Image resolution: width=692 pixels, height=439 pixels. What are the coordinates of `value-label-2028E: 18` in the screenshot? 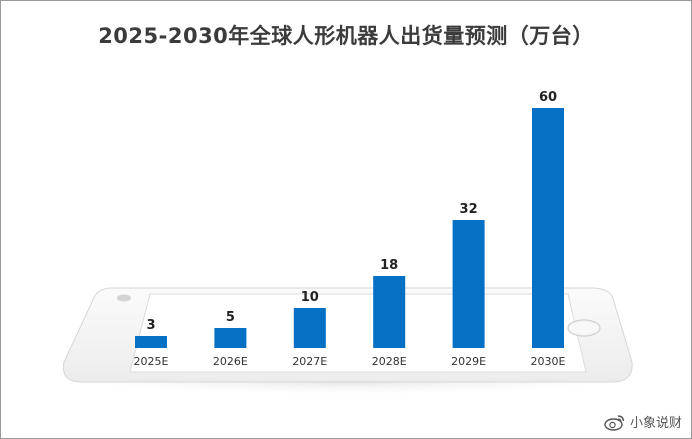 It's located at (389, 265).